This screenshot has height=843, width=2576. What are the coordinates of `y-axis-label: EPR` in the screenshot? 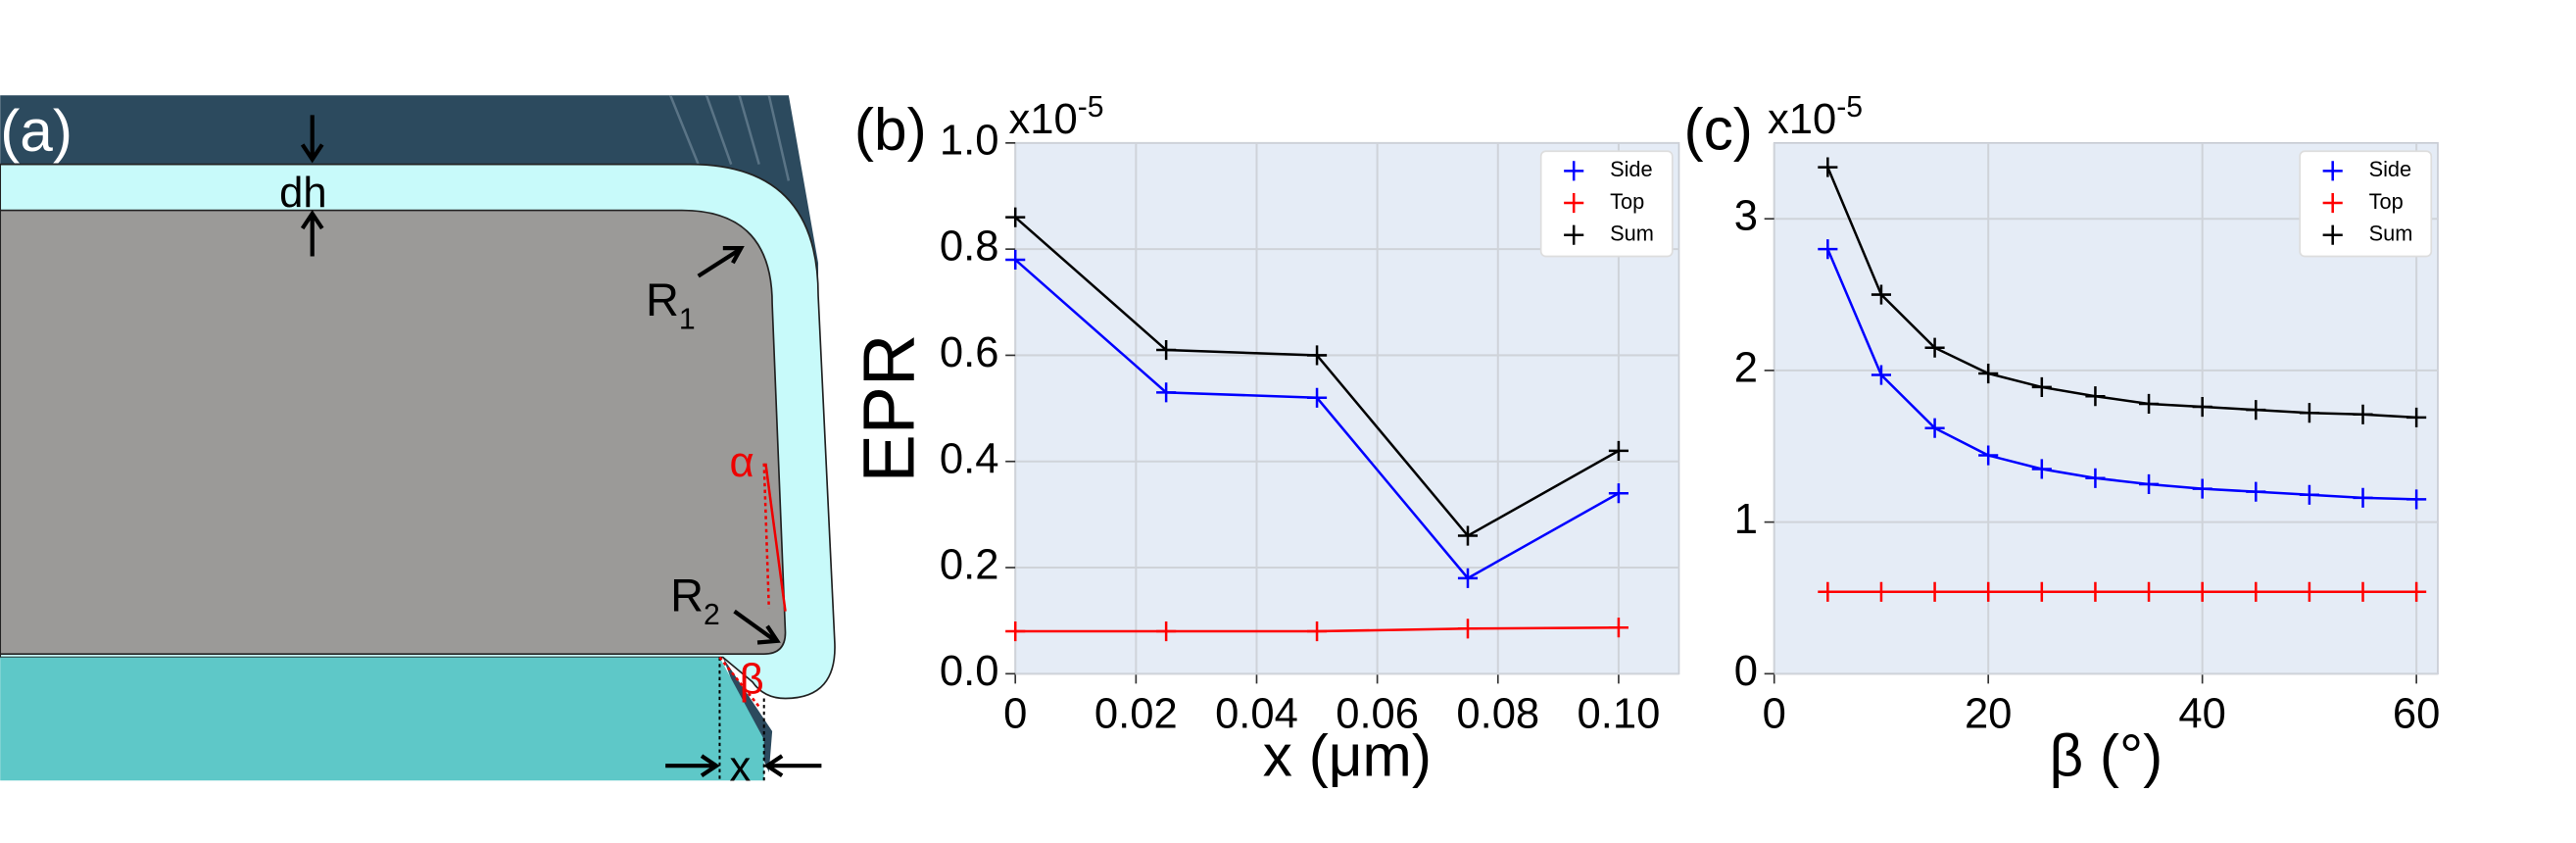 It's located at (888, 409).